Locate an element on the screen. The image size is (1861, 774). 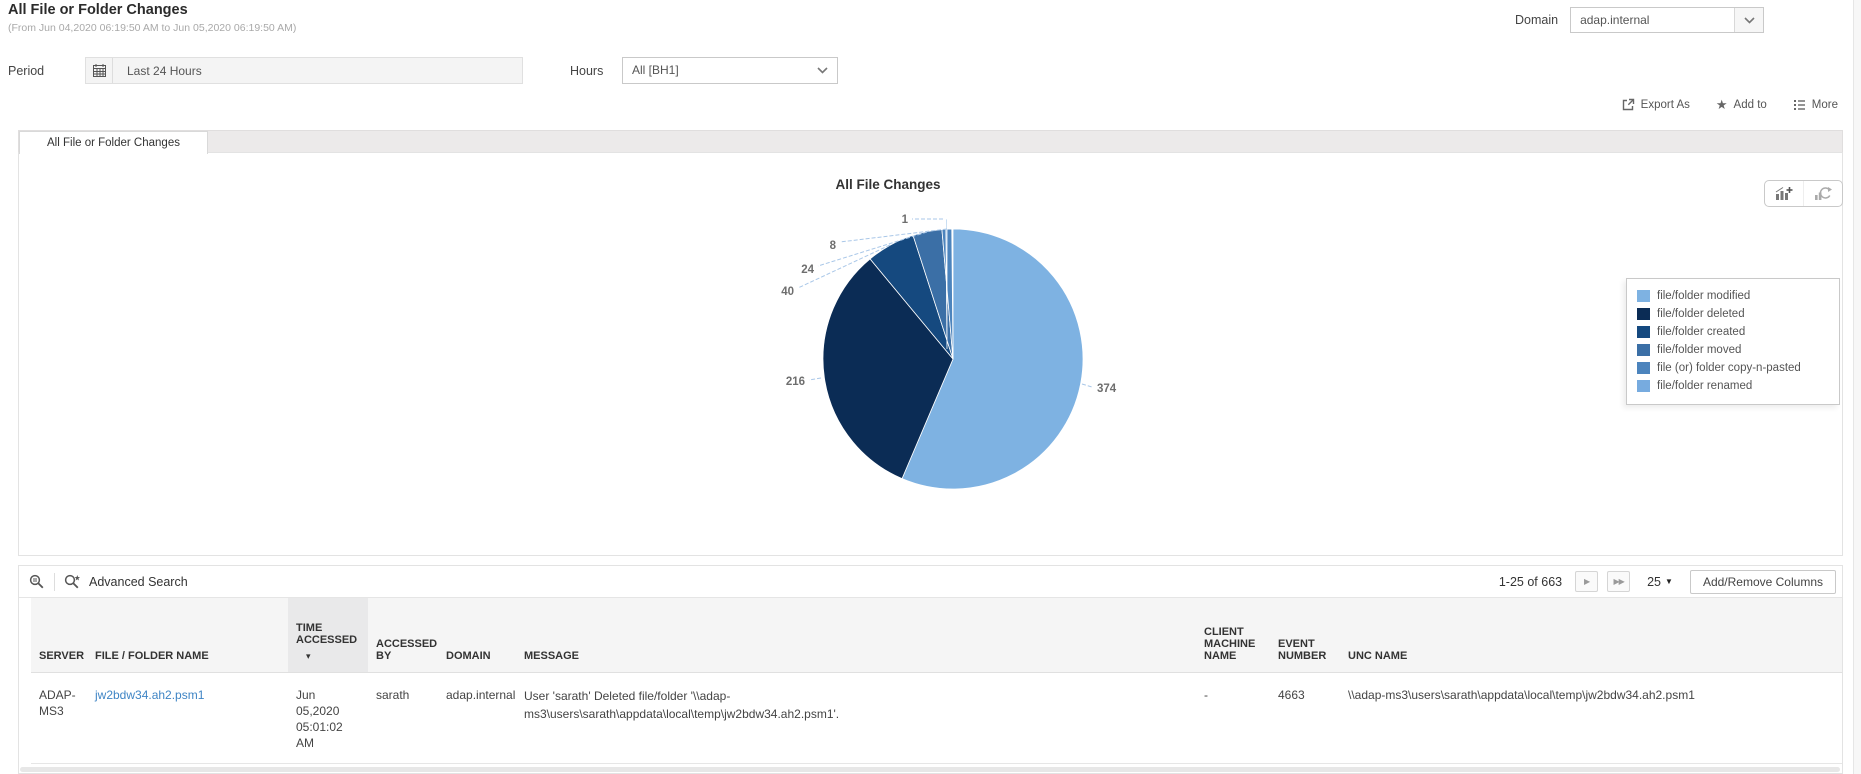
tab-bar: All File or Folder Changes is located at coordinates (930, 142).